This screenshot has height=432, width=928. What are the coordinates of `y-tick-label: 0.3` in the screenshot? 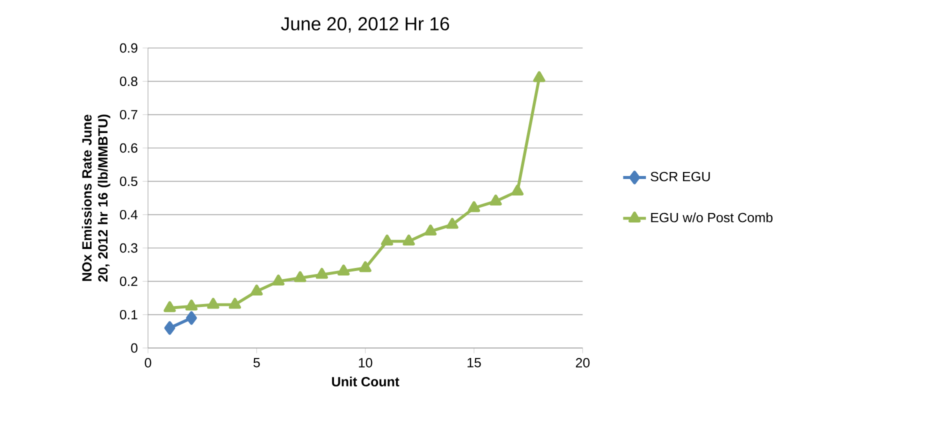 It's located at (129, 248).